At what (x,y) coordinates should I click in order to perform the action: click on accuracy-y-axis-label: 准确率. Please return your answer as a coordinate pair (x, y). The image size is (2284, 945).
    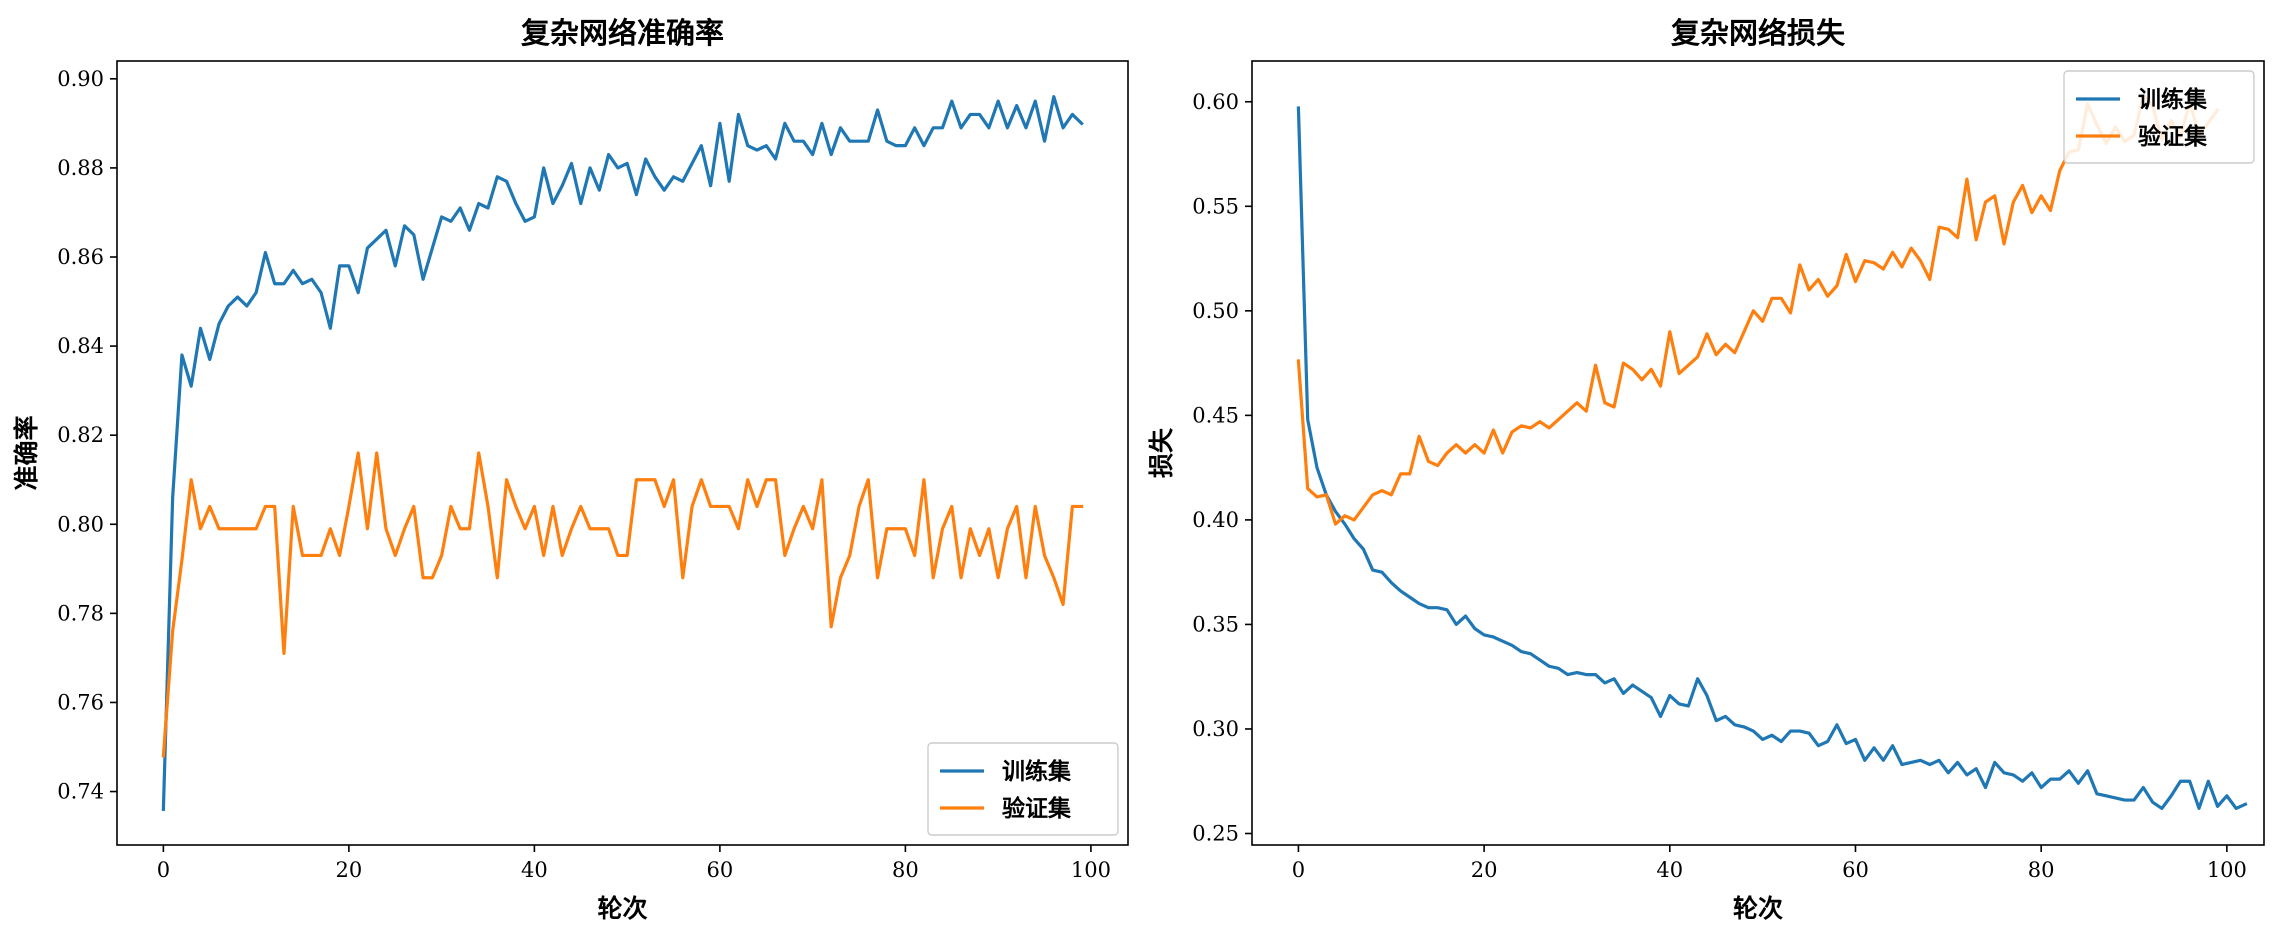
    Looking at the image, I should click on (26, 452).